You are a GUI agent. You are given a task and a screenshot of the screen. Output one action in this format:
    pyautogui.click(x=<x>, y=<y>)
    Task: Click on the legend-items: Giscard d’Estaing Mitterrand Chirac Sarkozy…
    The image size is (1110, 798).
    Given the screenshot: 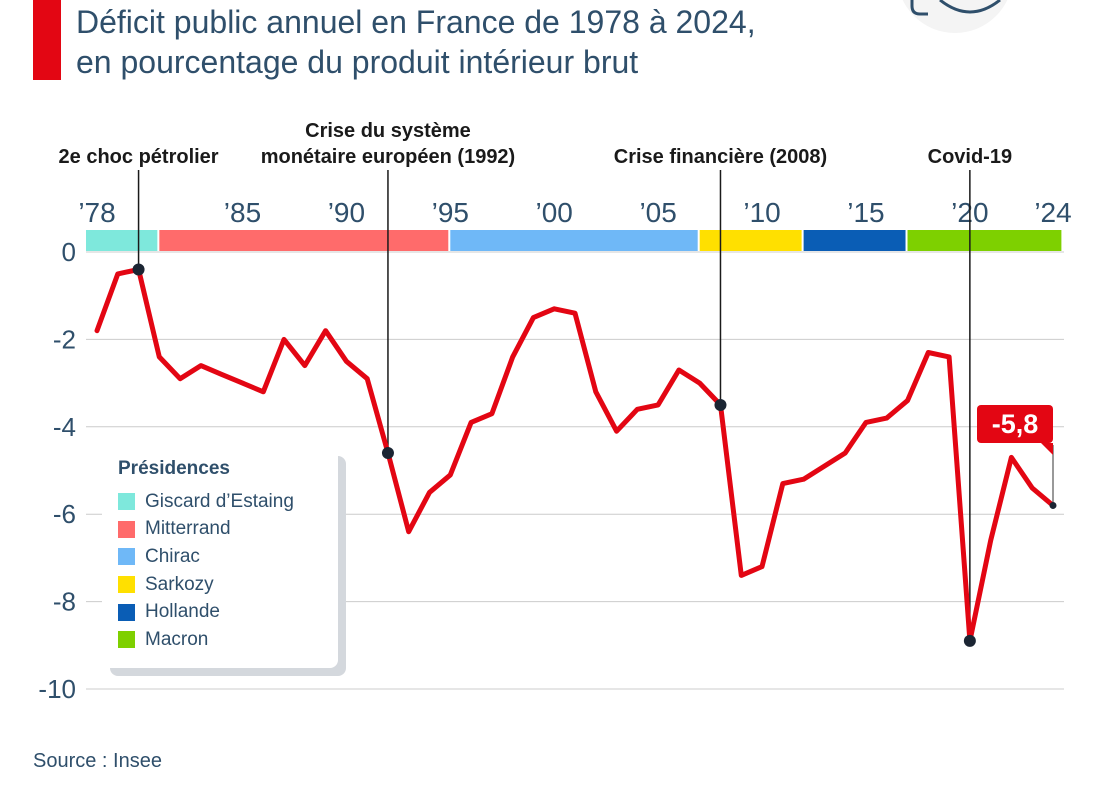 What is the action you would take?
    pyautogui.click(x=206, y=571)
    